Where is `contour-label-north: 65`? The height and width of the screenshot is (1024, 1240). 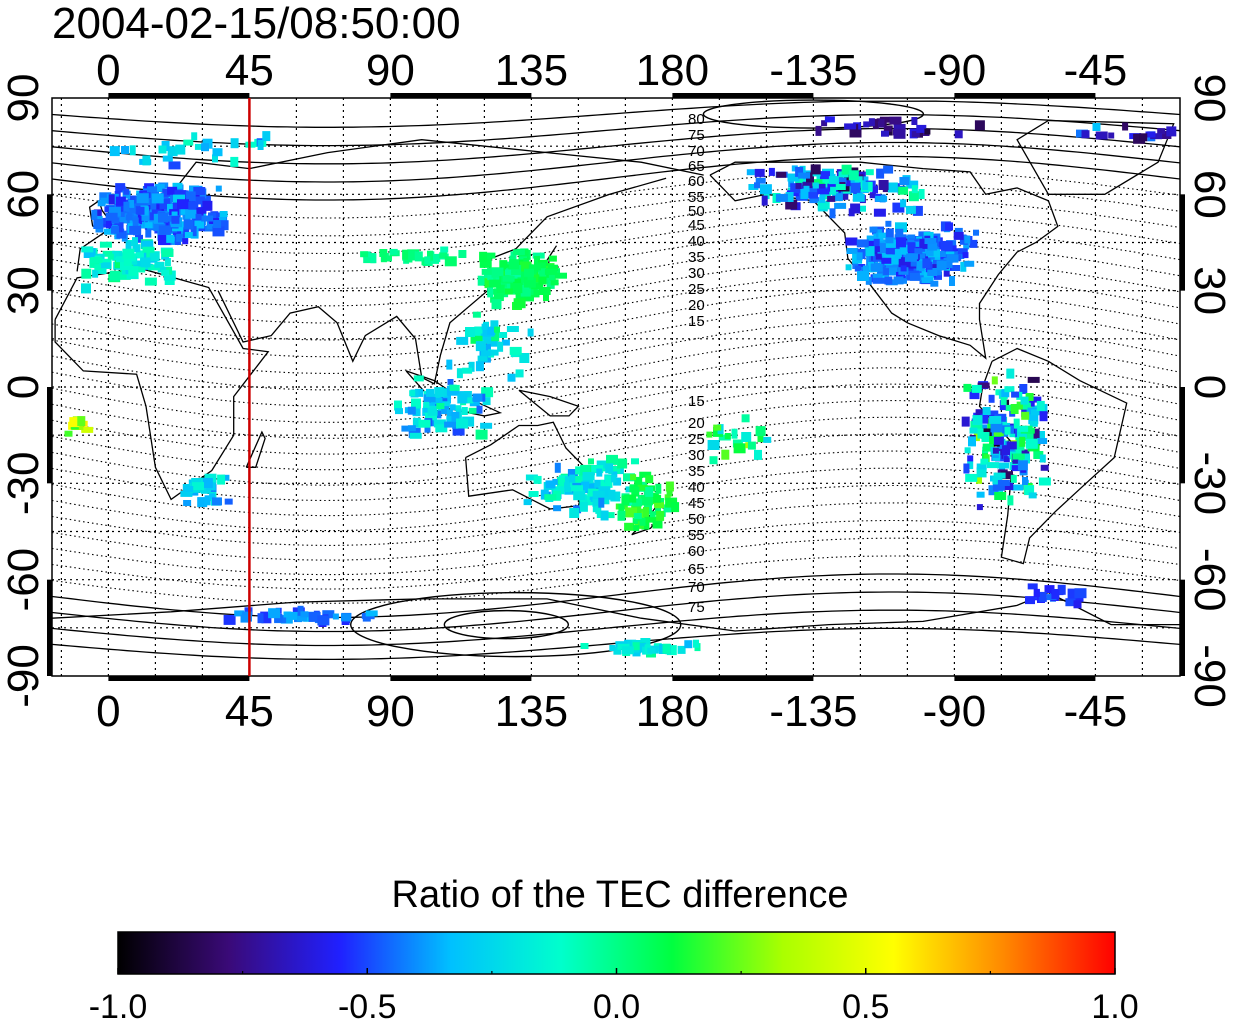 contour-label-north: 65 is located at coordinates (696, 166).